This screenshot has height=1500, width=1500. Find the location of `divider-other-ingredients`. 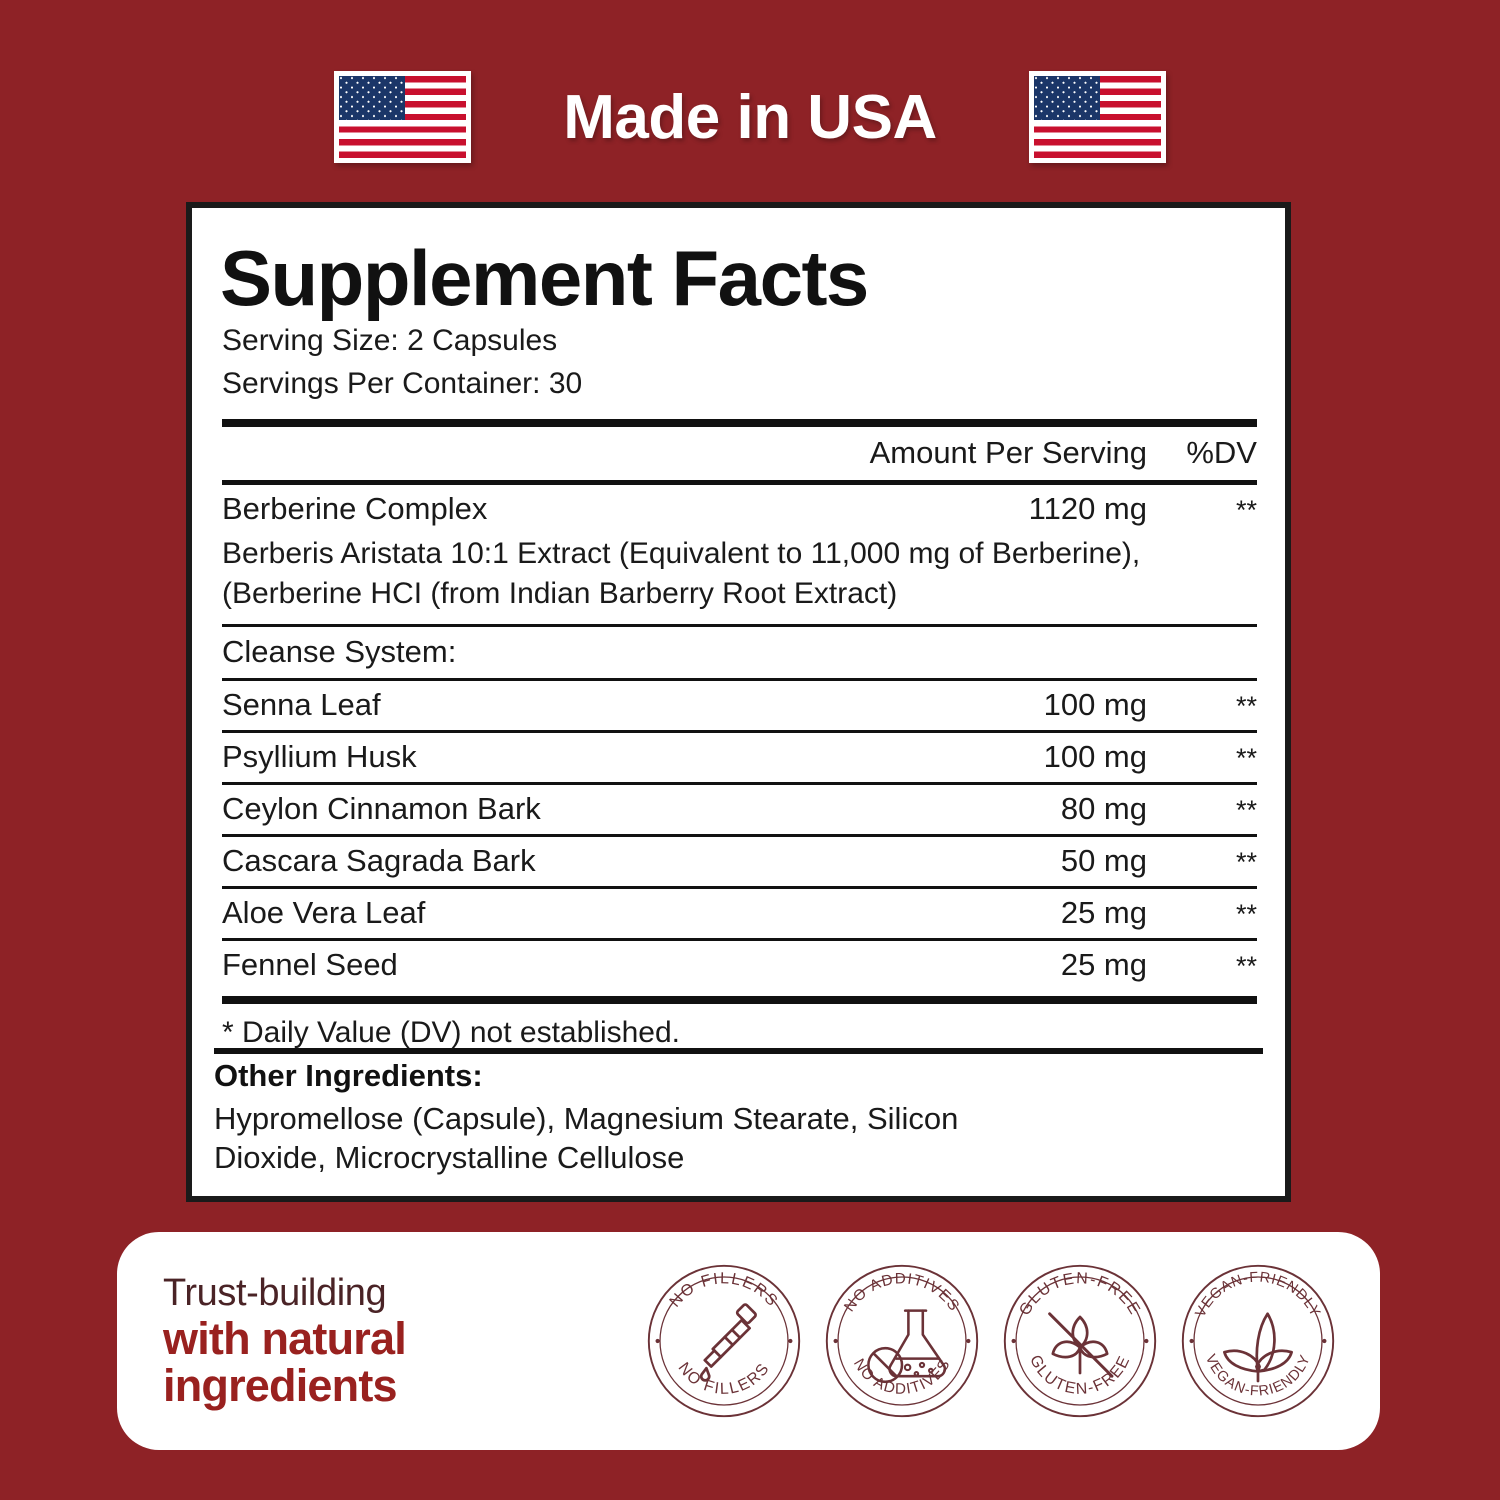

divider-other-ingredients is located at coordinates (738, 1051).